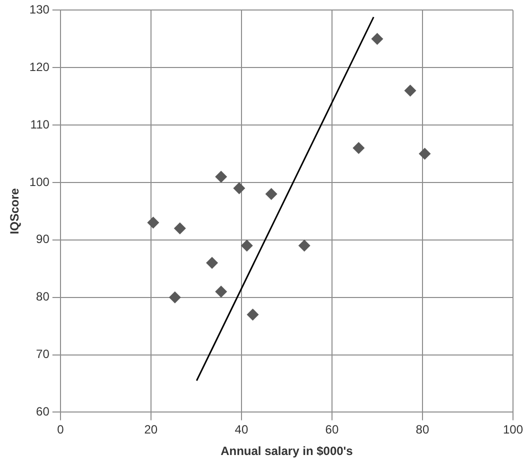  What do you see at coordinates (39, 67) in the screenshot?
I see `y-tick-label: 120` at bounding box center [39, 67].